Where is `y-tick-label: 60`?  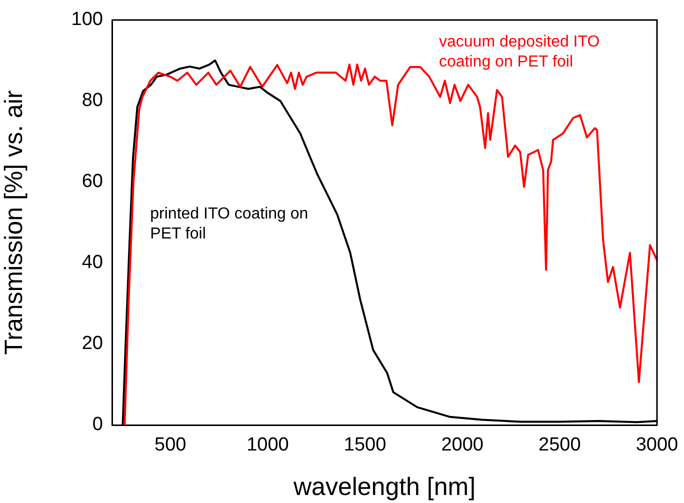
y-tick-label: 60 is located at coordinates (92, 181).